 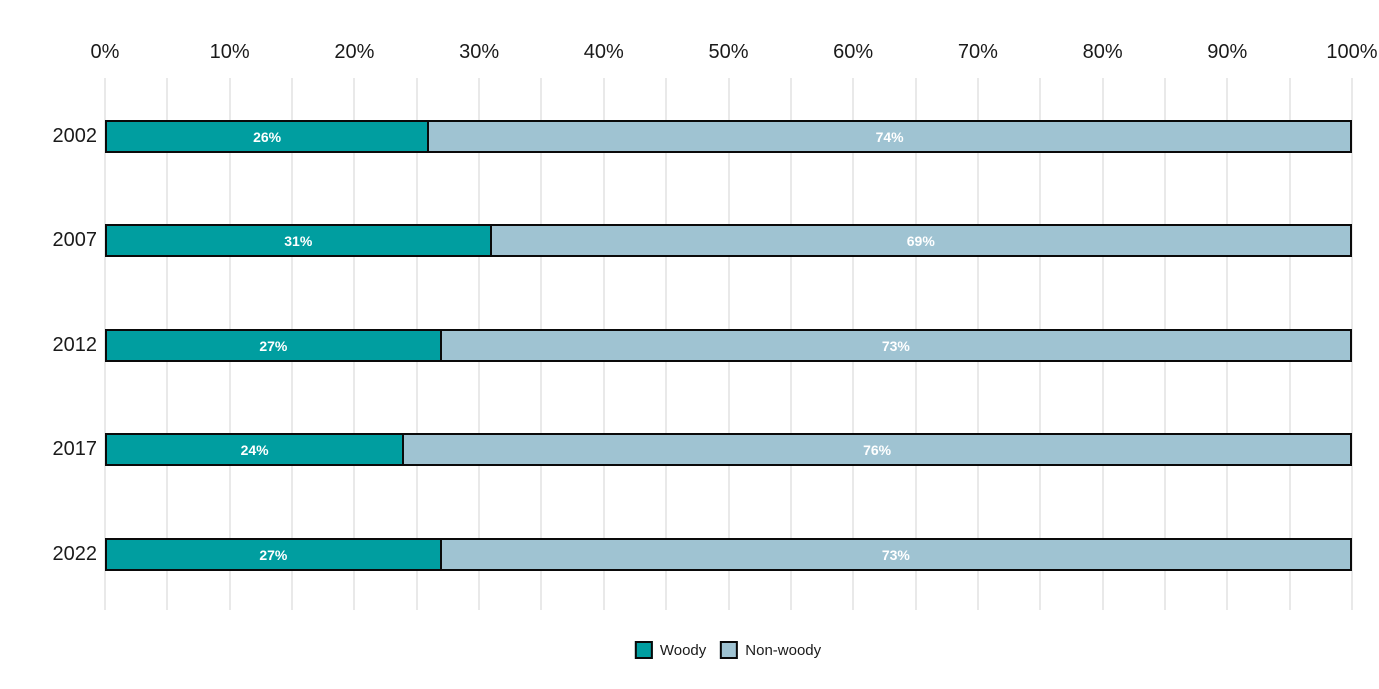 What do you see at coordinates (1352, 344) in the screenshot?
I see `gridline` at bounding box center [1352, 344].